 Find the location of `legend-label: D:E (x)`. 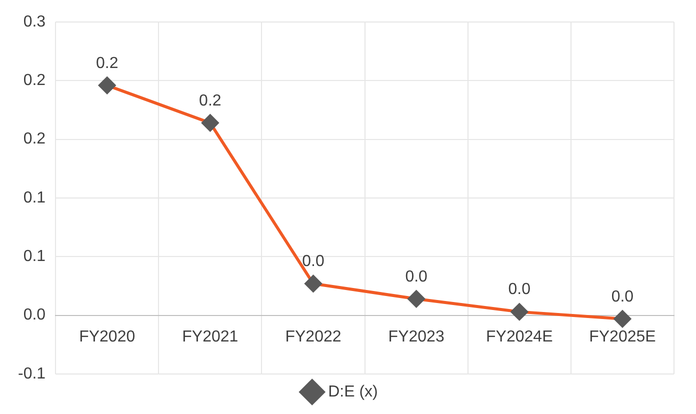

legend-label: D:E (x) is located at coordinates (353, 391).